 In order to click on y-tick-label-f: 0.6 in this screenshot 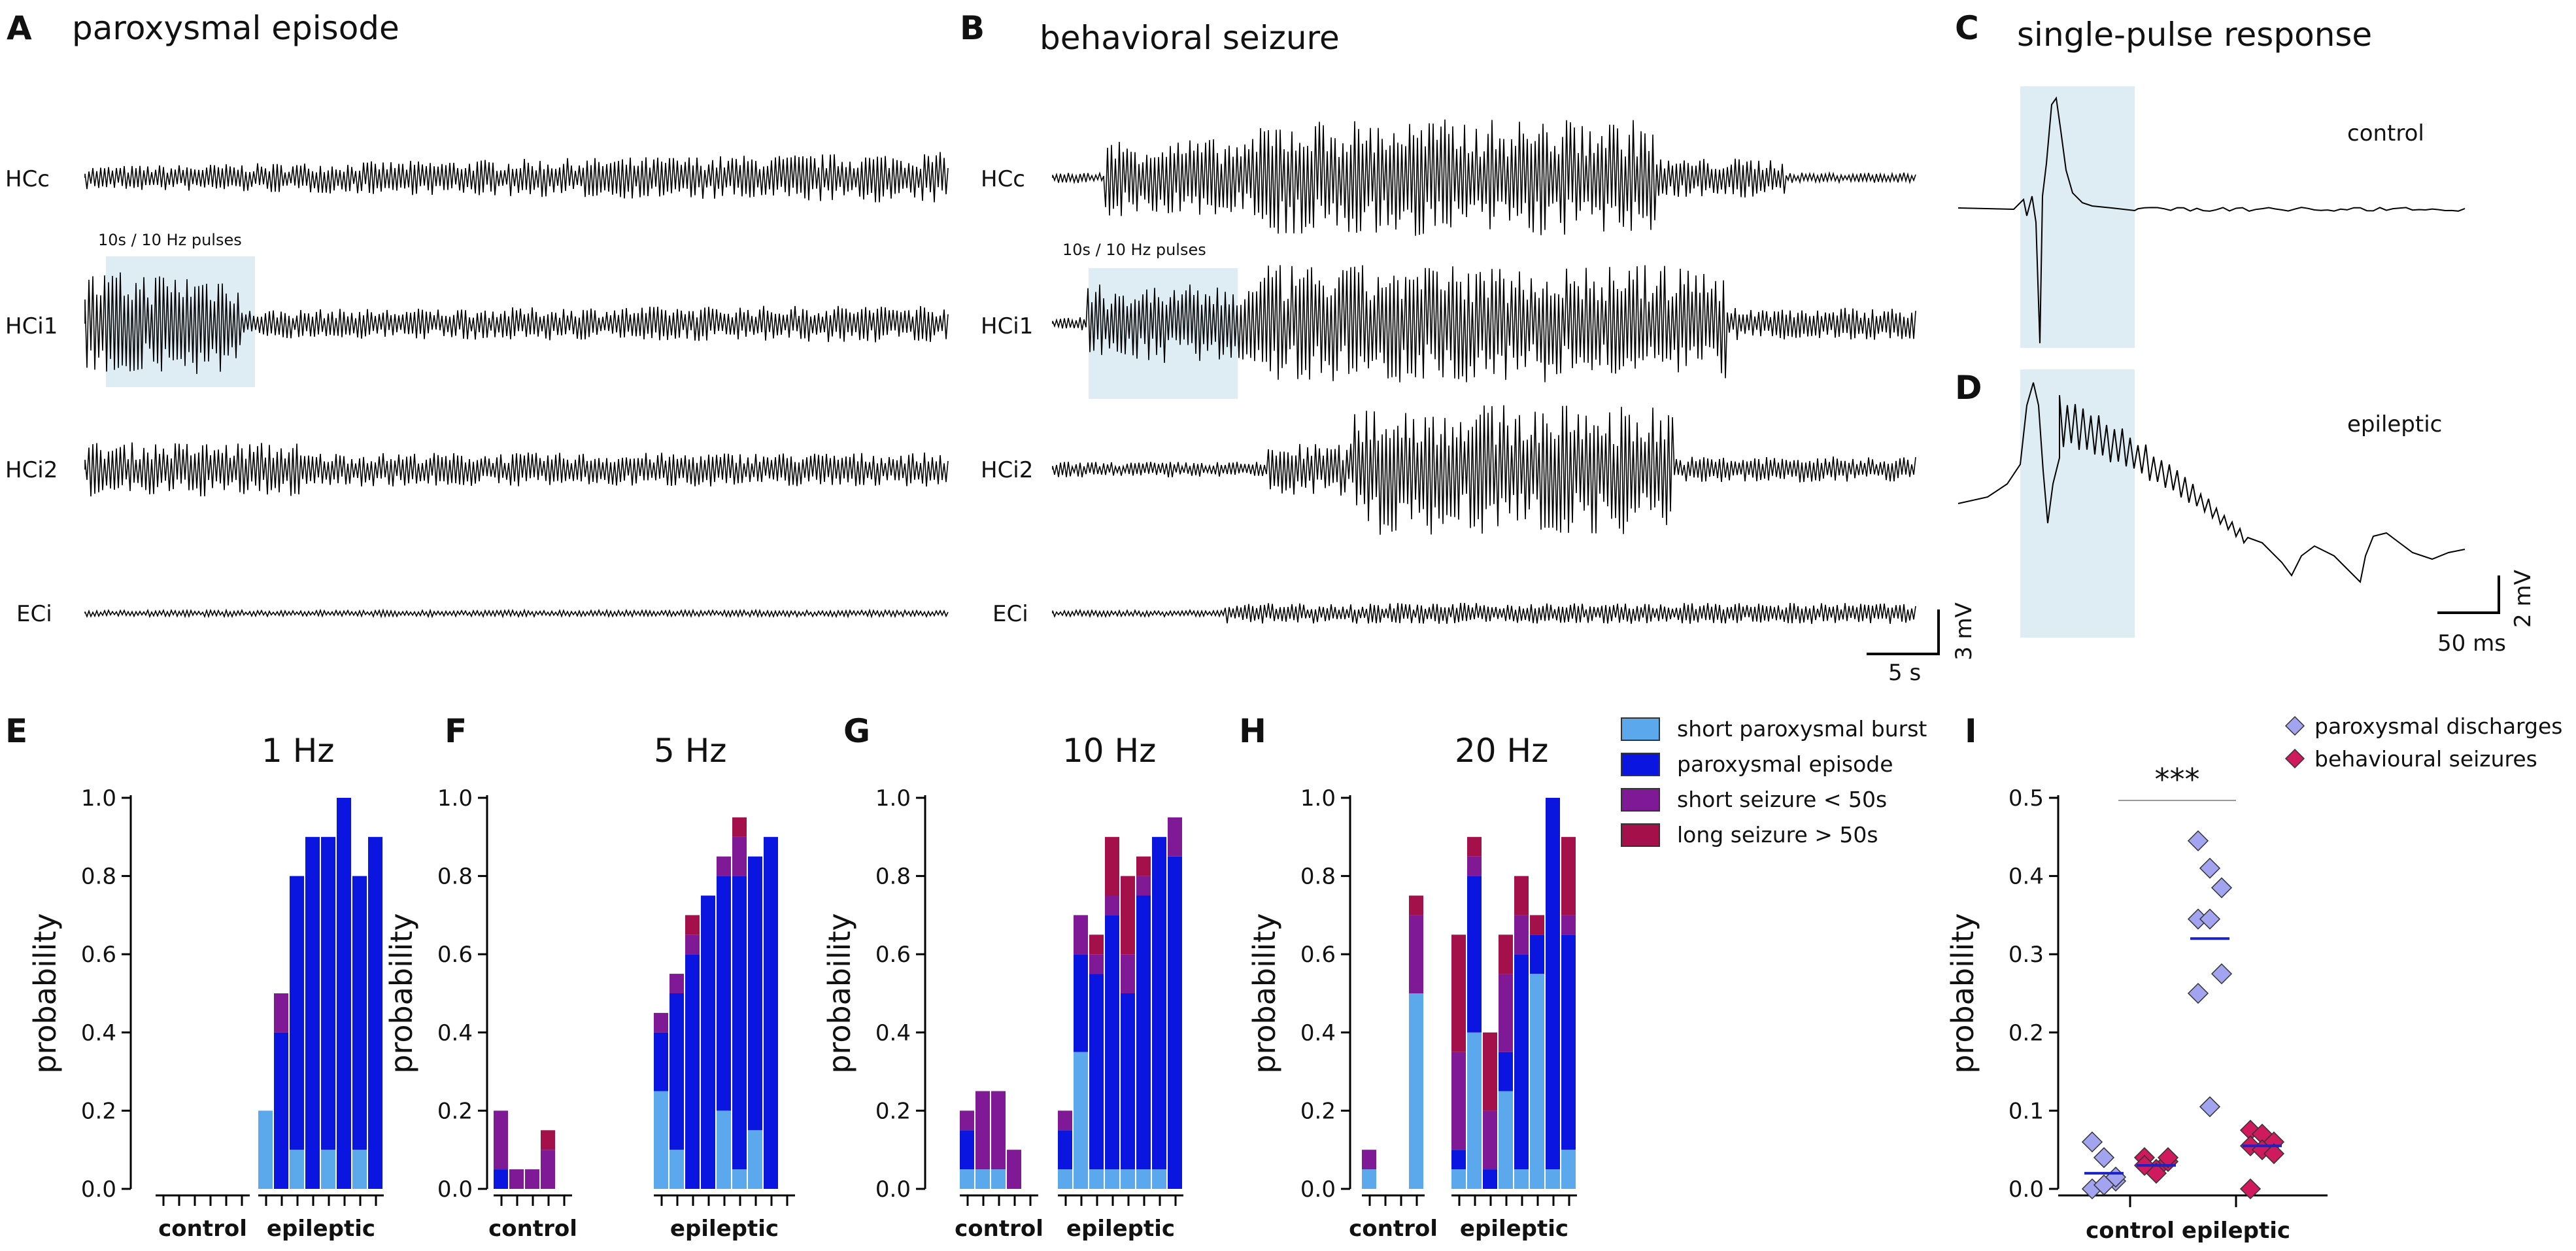, I will do `click(455, 955)`.